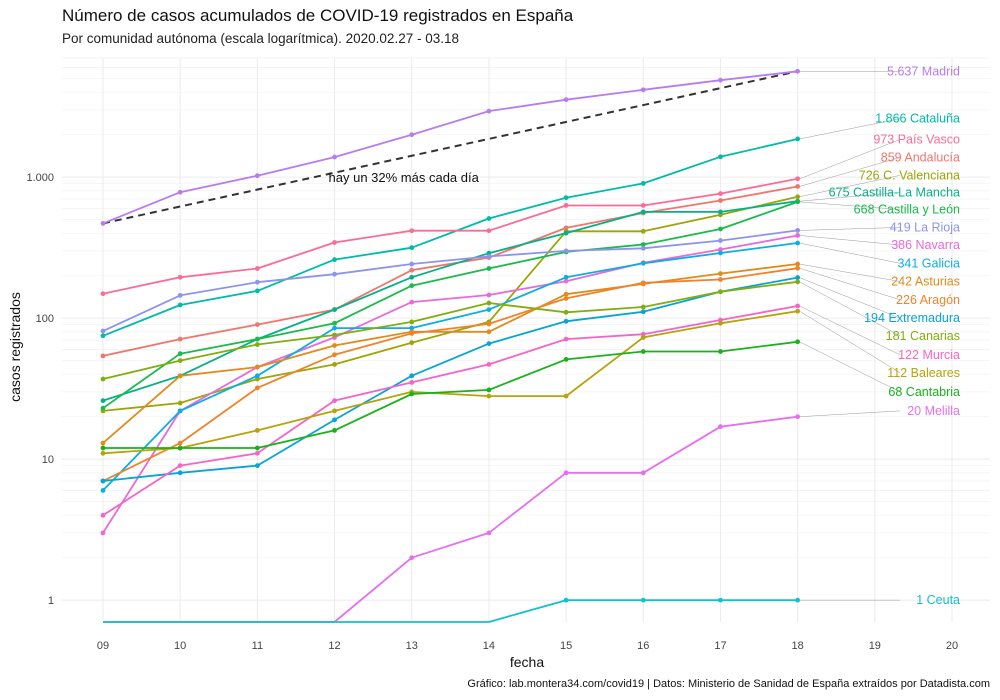 The height and width of the screenshot is (700, 1000). I want to click on end-label-aragon: 226 Aragón, so click(928, 300).